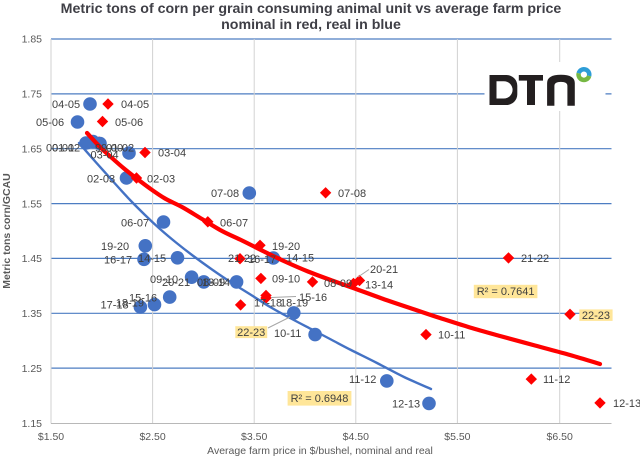 The width and height of the screenshot is (640, 465). Describe the element at coordinates (60, 149) in the screenshot. I see `svg-text: 00-01` at that location.